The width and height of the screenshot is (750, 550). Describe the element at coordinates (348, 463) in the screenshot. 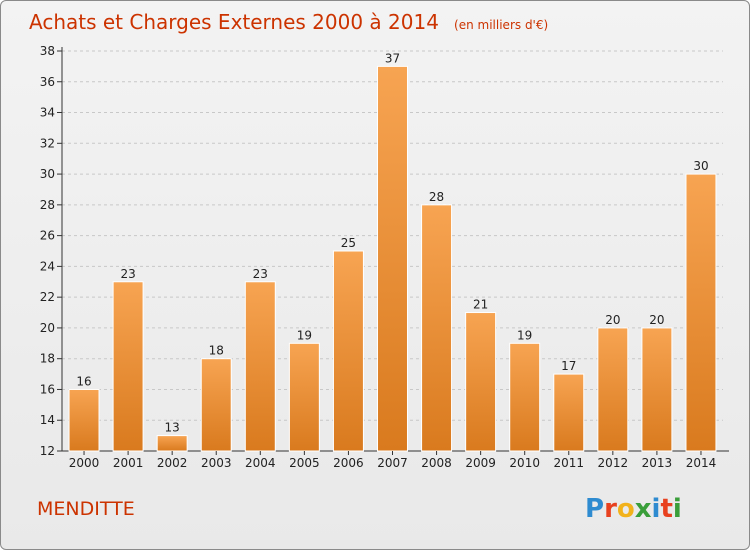

I see `x-tick-label: 2006` at that location.